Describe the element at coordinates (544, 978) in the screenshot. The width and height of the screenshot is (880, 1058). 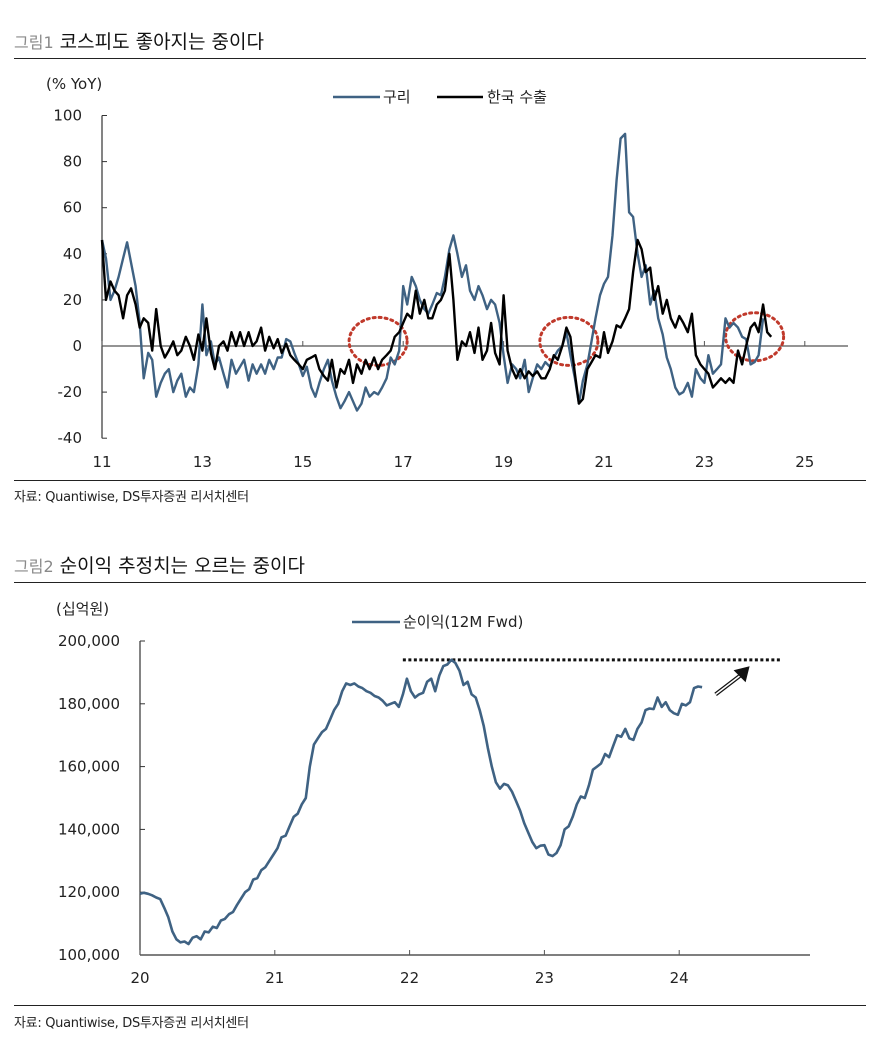
I see `chart2-x-tick-label: 23` at that location.